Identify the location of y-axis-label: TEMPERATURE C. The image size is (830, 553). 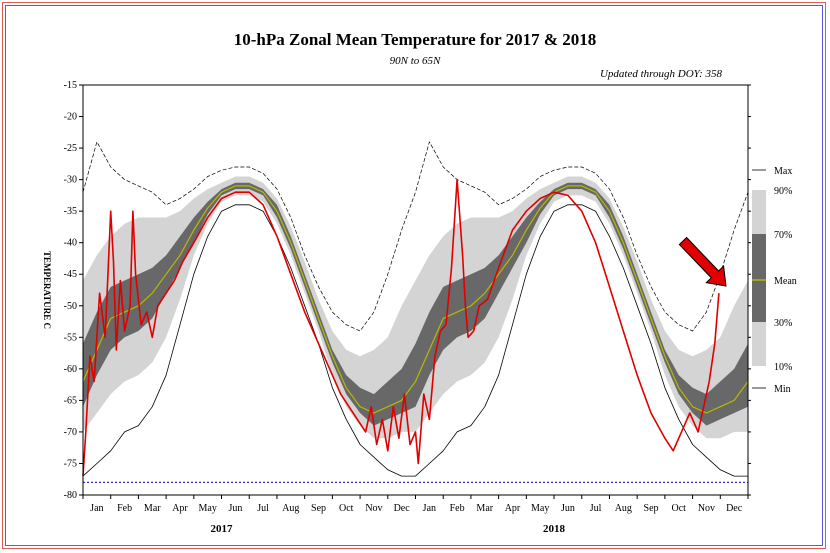
(47, 290).